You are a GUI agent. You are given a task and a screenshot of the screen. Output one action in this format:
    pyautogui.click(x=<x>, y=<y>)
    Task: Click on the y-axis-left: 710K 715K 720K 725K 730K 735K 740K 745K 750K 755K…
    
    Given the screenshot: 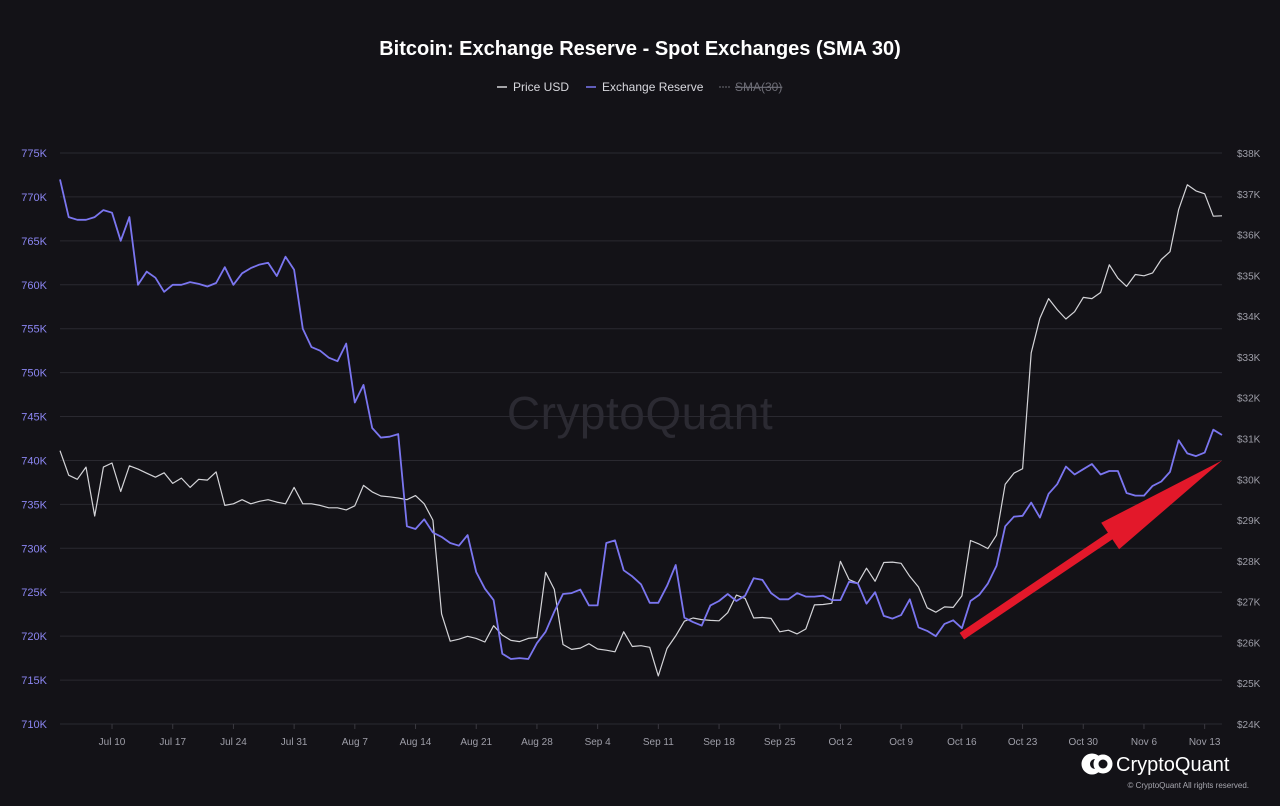 What is the action you would take?
    pyautogui.click(x=34, y=439)
    